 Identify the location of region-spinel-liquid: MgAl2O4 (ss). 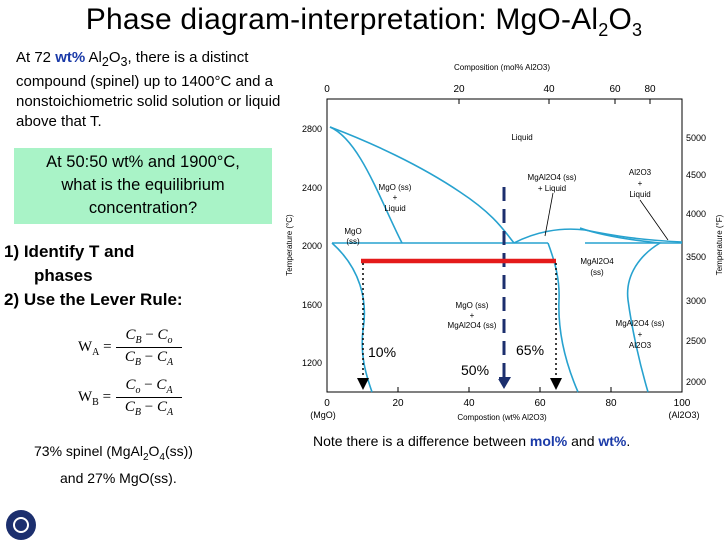
(552, 177).